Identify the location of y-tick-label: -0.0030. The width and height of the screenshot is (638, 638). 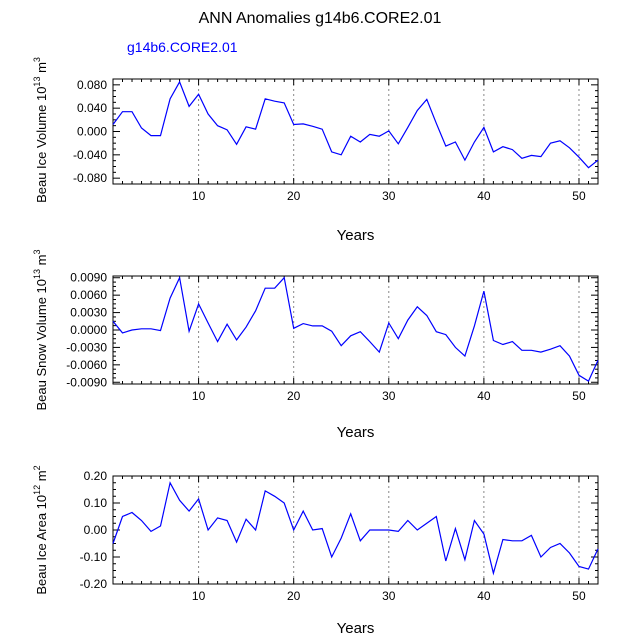
(86, 347).